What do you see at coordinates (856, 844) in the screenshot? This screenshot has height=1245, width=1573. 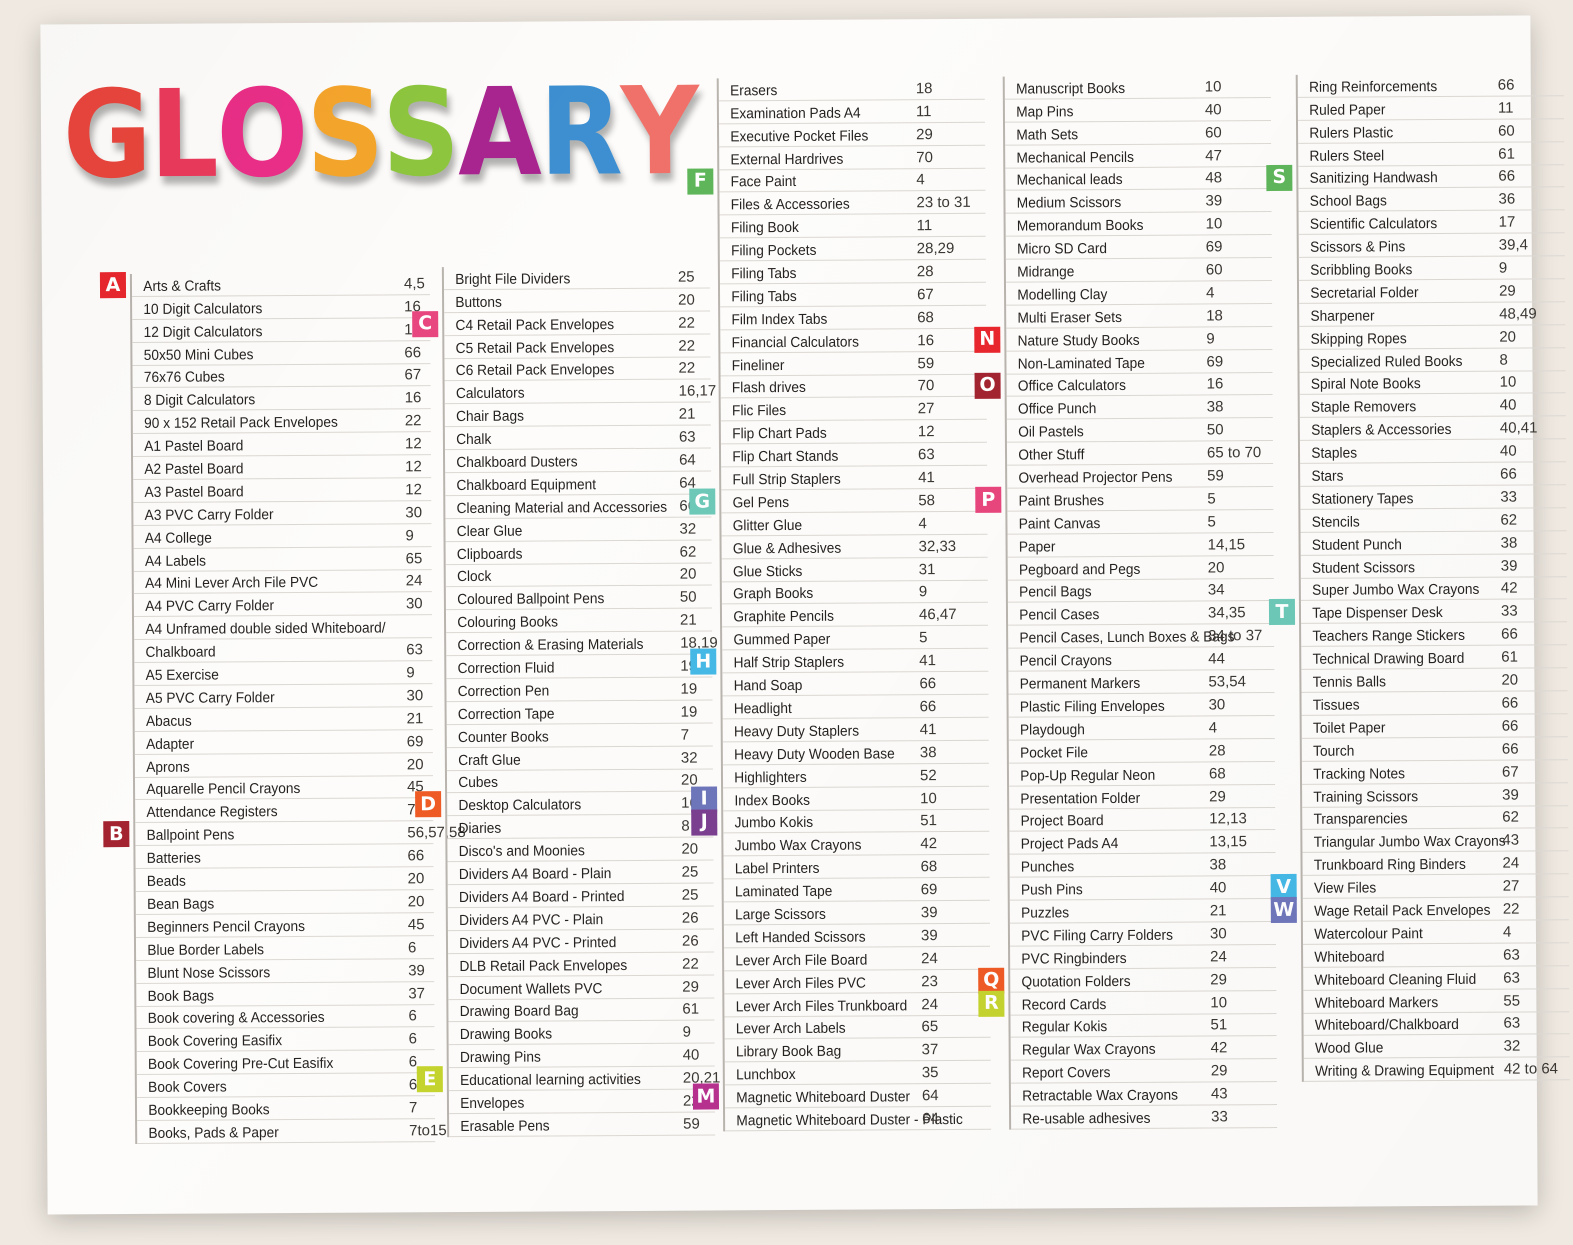 I see `glossary-entry: Jumbo Wax Crayons 42` at bounding box center [856, 844].